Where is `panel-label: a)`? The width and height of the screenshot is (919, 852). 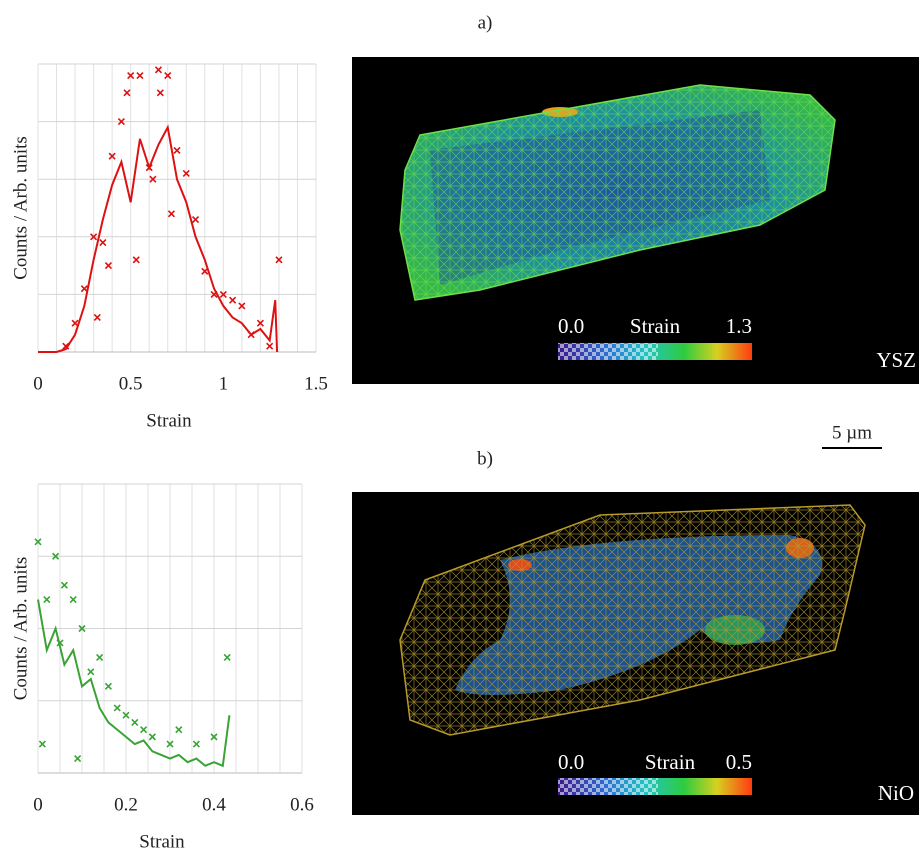
panel-label: a) is located at coordinates (485, 22).